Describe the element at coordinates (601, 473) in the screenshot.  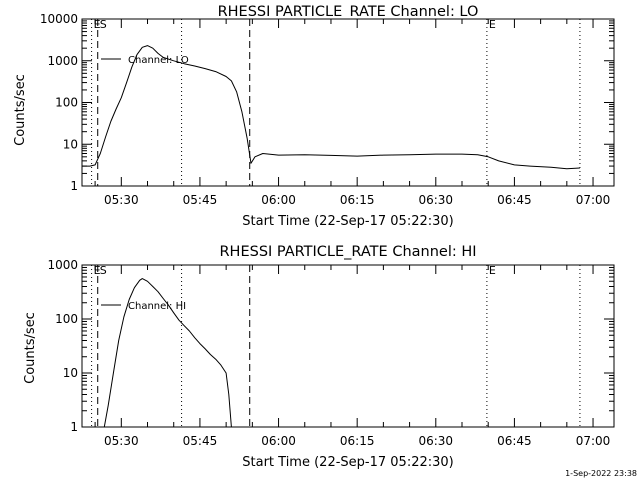
I see `generation-timestamp: 1-Sep-2022 23:38` at that location.